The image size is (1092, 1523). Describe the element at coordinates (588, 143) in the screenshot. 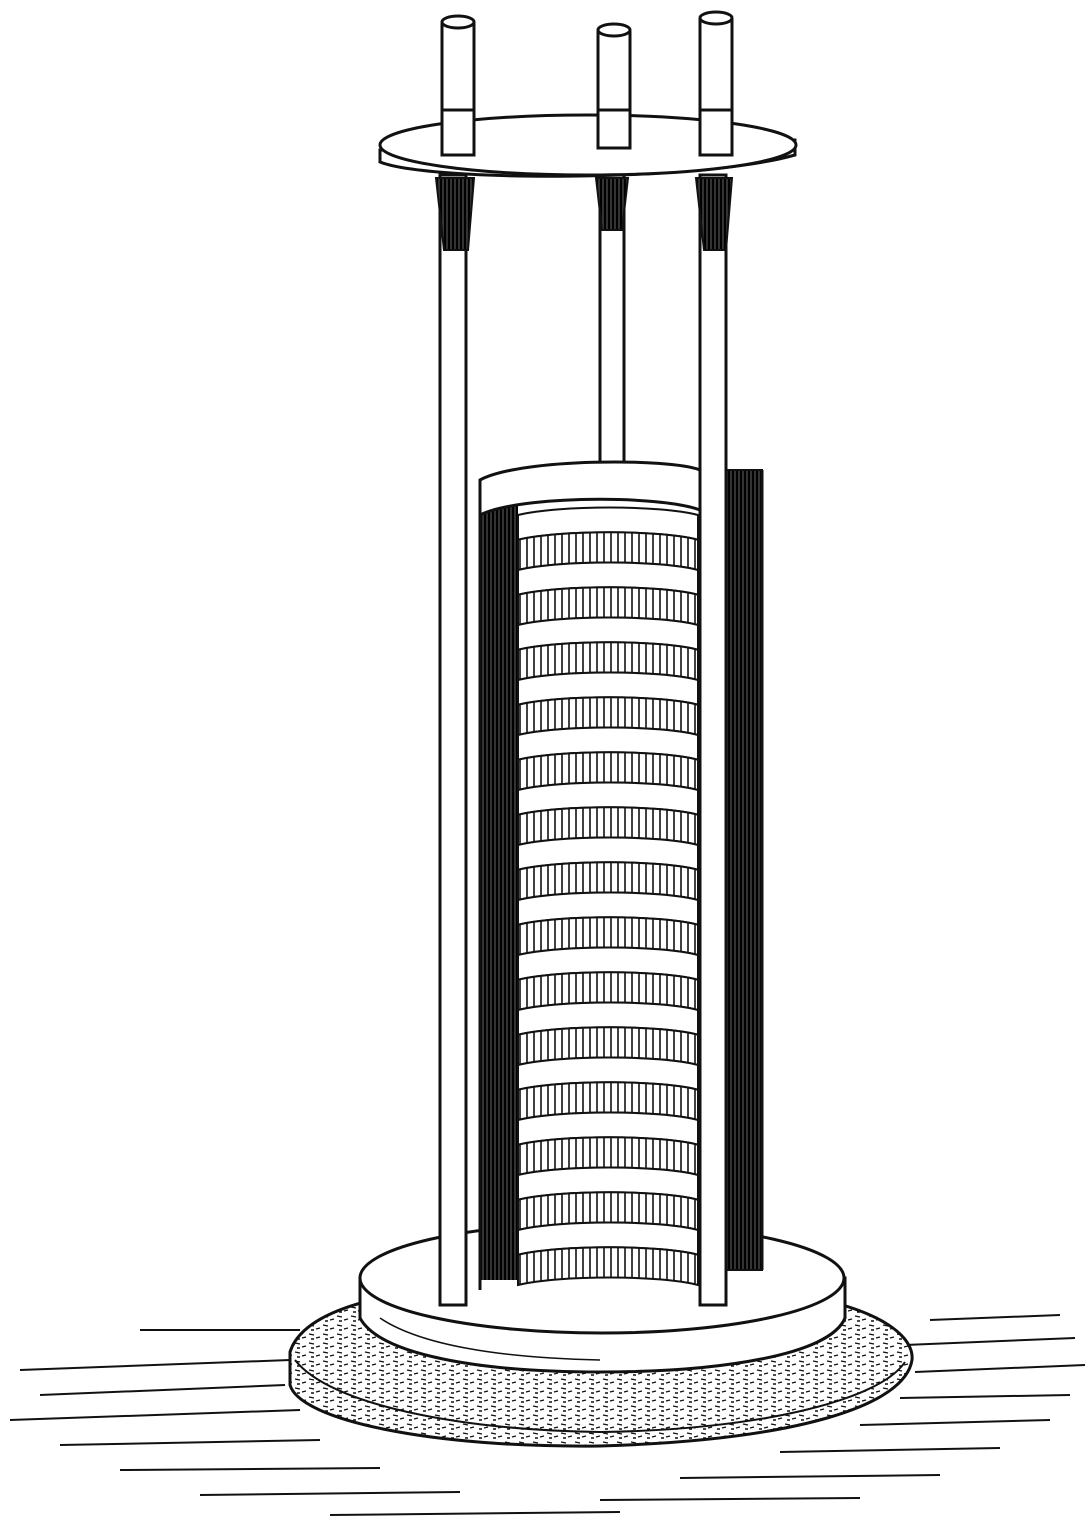

I see `top-plate` at that location.